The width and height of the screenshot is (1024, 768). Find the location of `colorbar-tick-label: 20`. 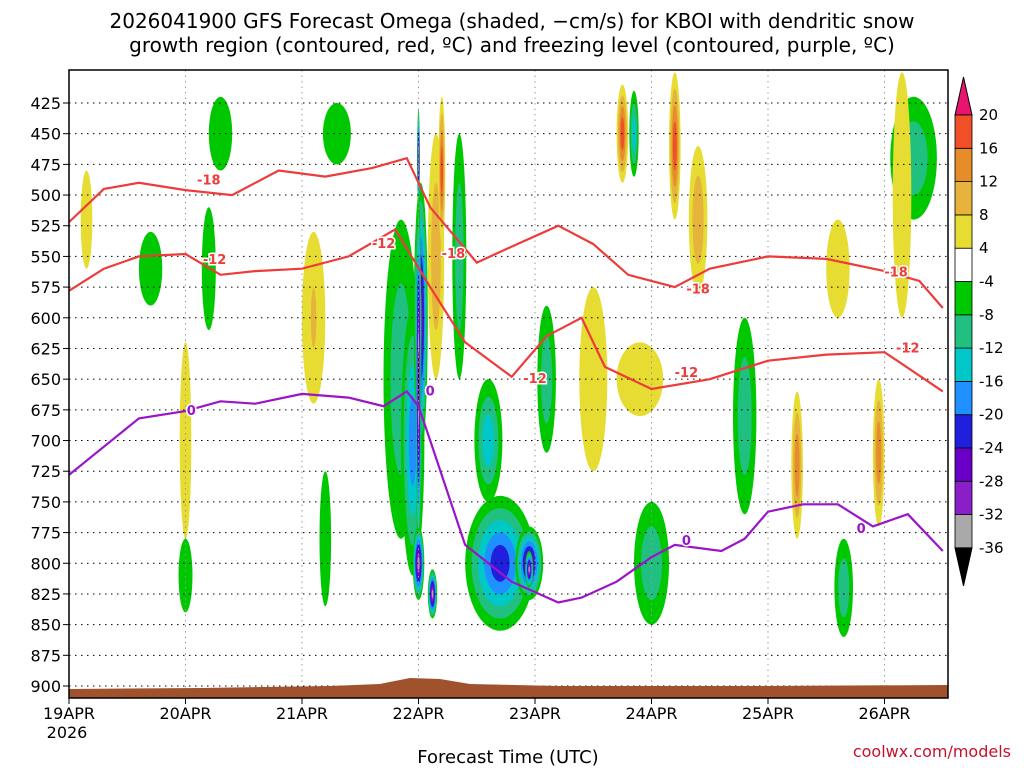

colorbar-tick-label: 20 is located at coordinates (988, 115).